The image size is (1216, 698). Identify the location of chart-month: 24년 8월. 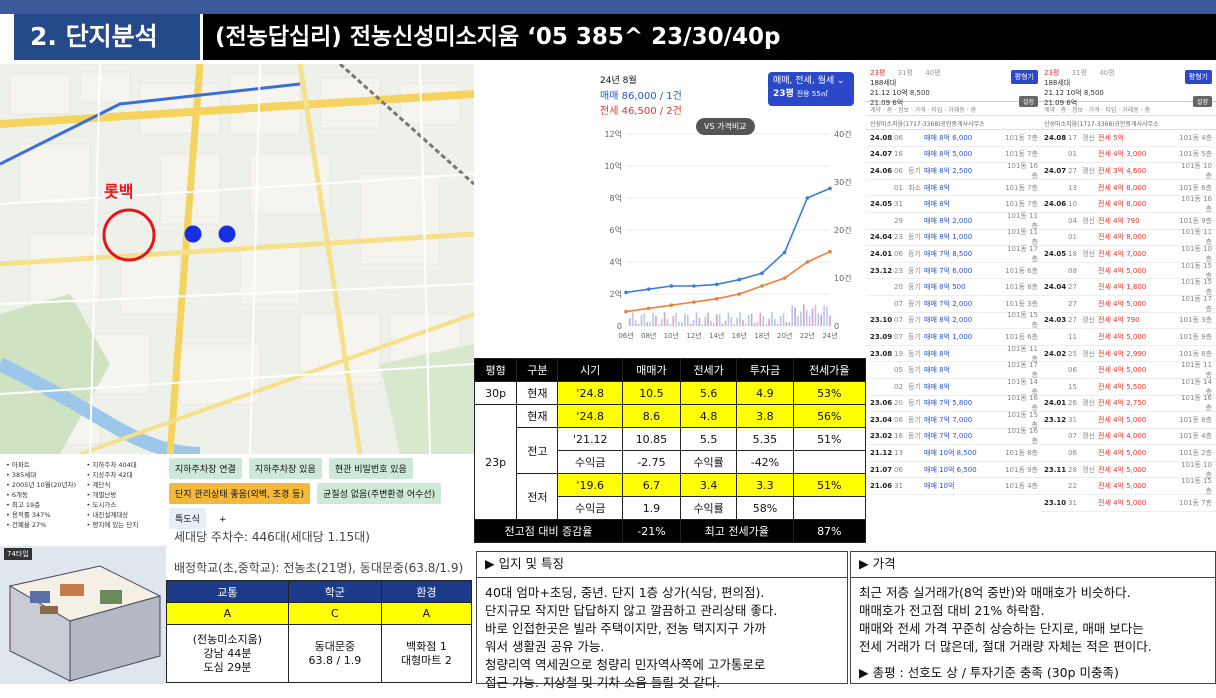
(618, 81).